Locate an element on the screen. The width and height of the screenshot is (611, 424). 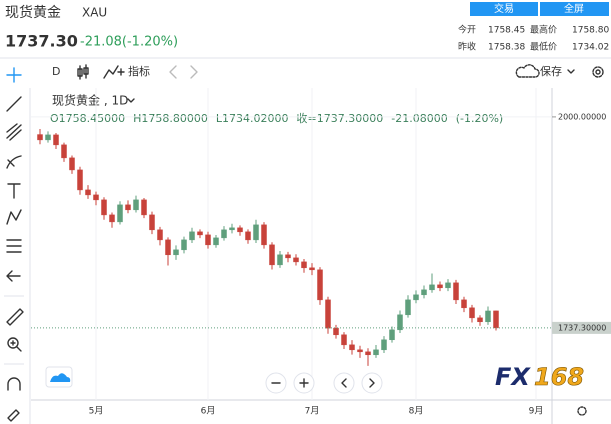
fullscreen-button is located at coordinates (574, 9).